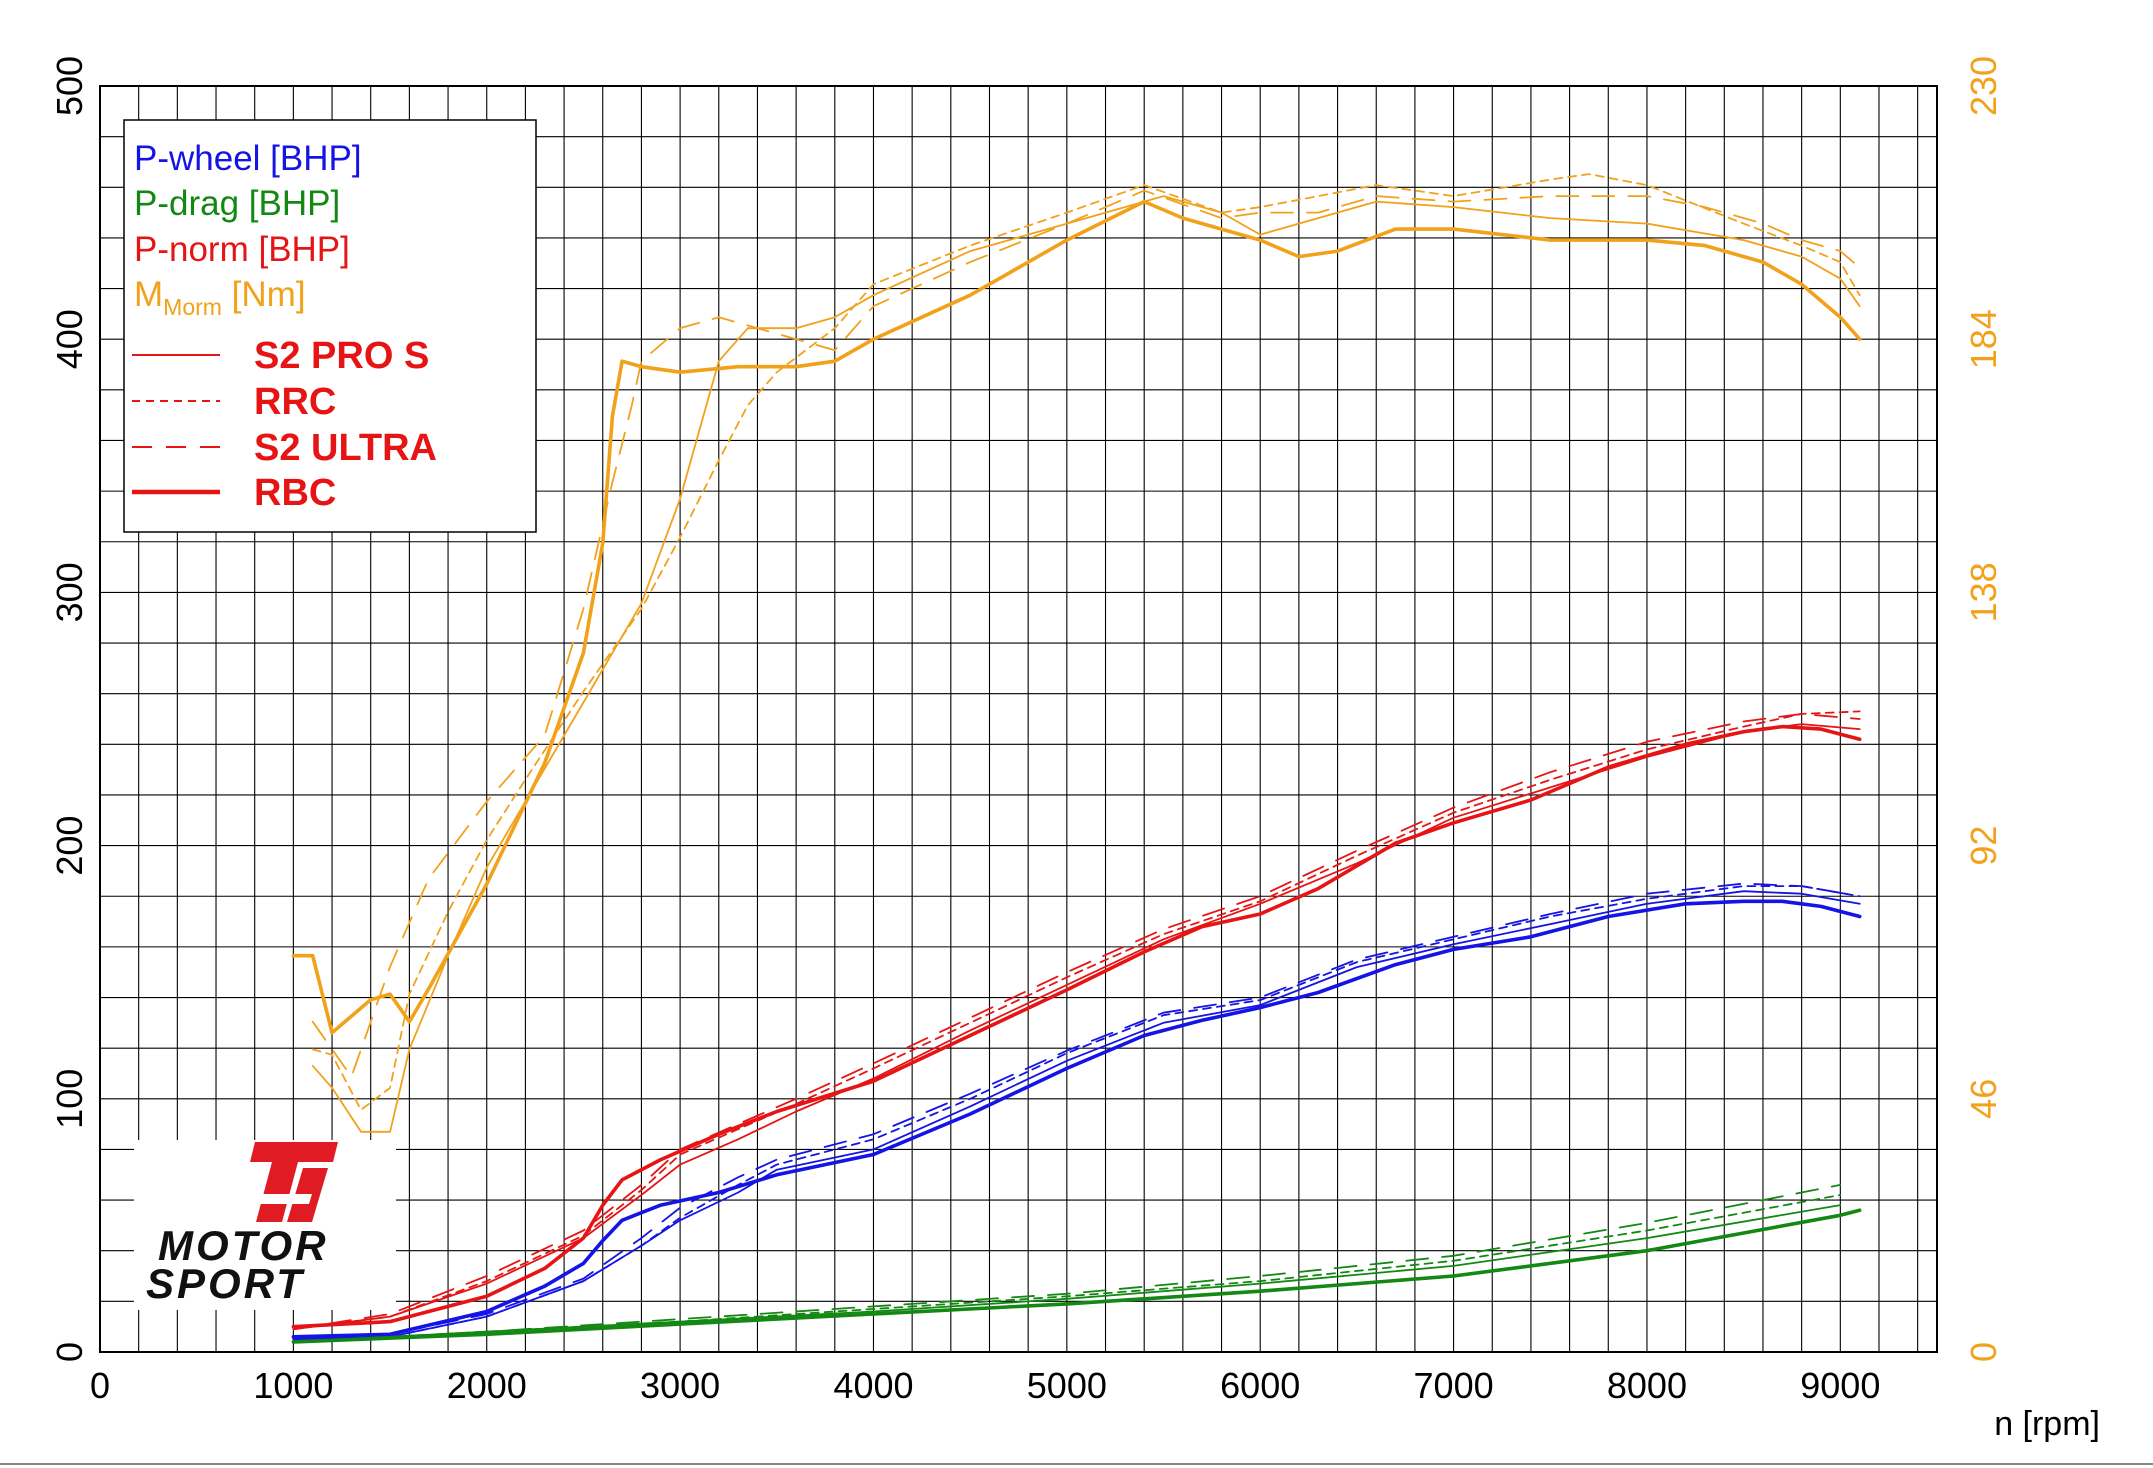 This screenshot has width=2153, height=1468. What do you see at coordinates (237, 203) in the screenshot?
I see `legend-p-drag: P-drag [BHP]` at bounding box center [237, 203].